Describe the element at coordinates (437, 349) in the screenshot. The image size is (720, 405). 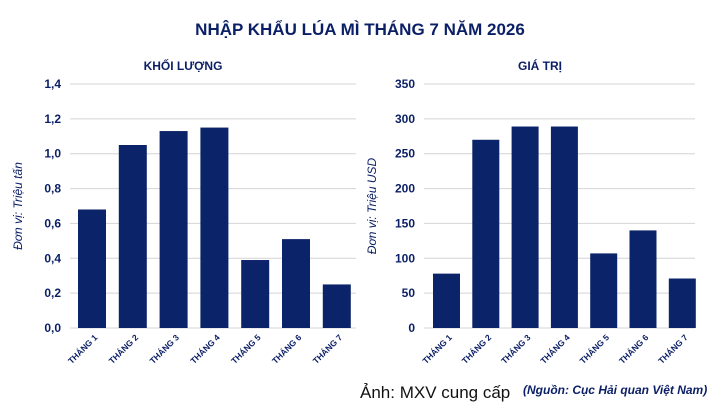
I see `value-category-label: THÁNG 1` at that location.